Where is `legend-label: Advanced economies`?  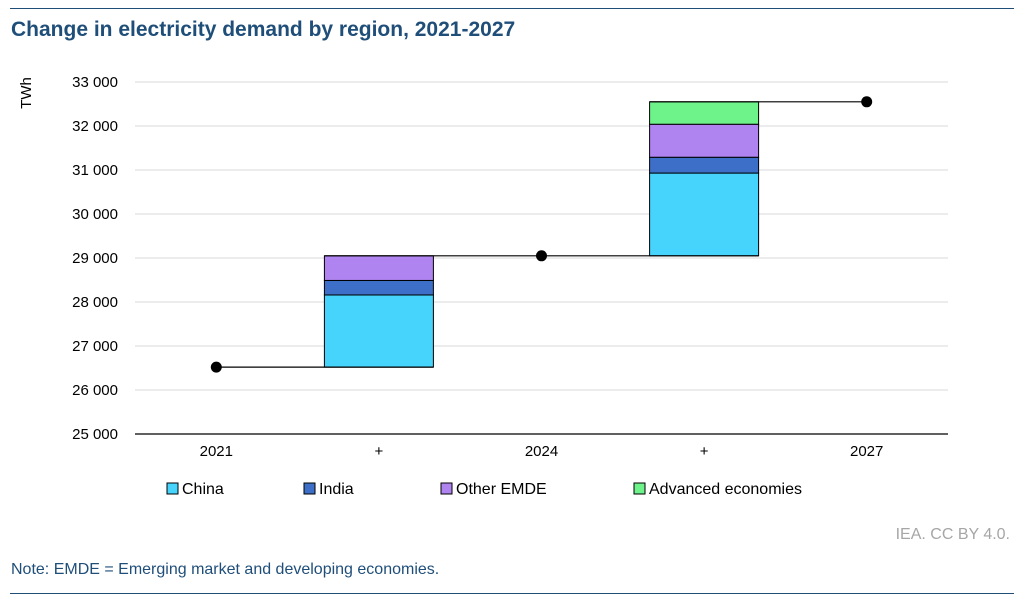 legend-label: Advanced economies is located at coordinates (725, 489).